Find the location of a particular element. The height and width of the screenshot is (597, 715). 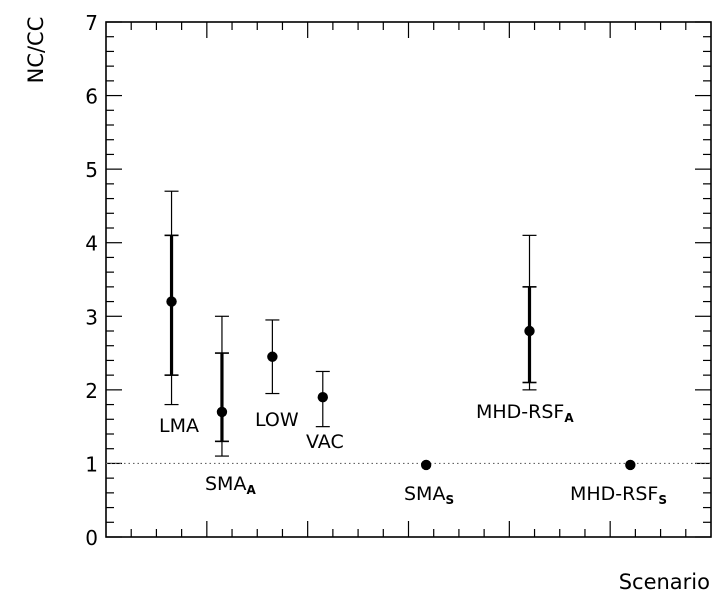

y-tick-label: 7 is located at coordinates (91, 23).